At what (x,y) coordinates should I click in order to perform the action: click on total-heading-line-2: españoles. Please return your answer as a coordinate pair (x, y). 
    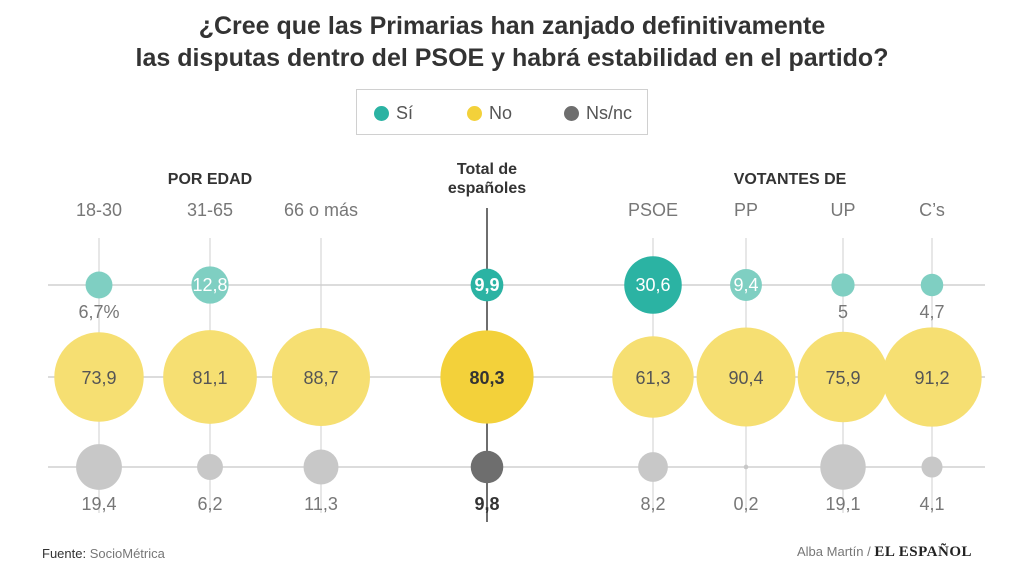
    Looking at the image, I should click on (487, 188).